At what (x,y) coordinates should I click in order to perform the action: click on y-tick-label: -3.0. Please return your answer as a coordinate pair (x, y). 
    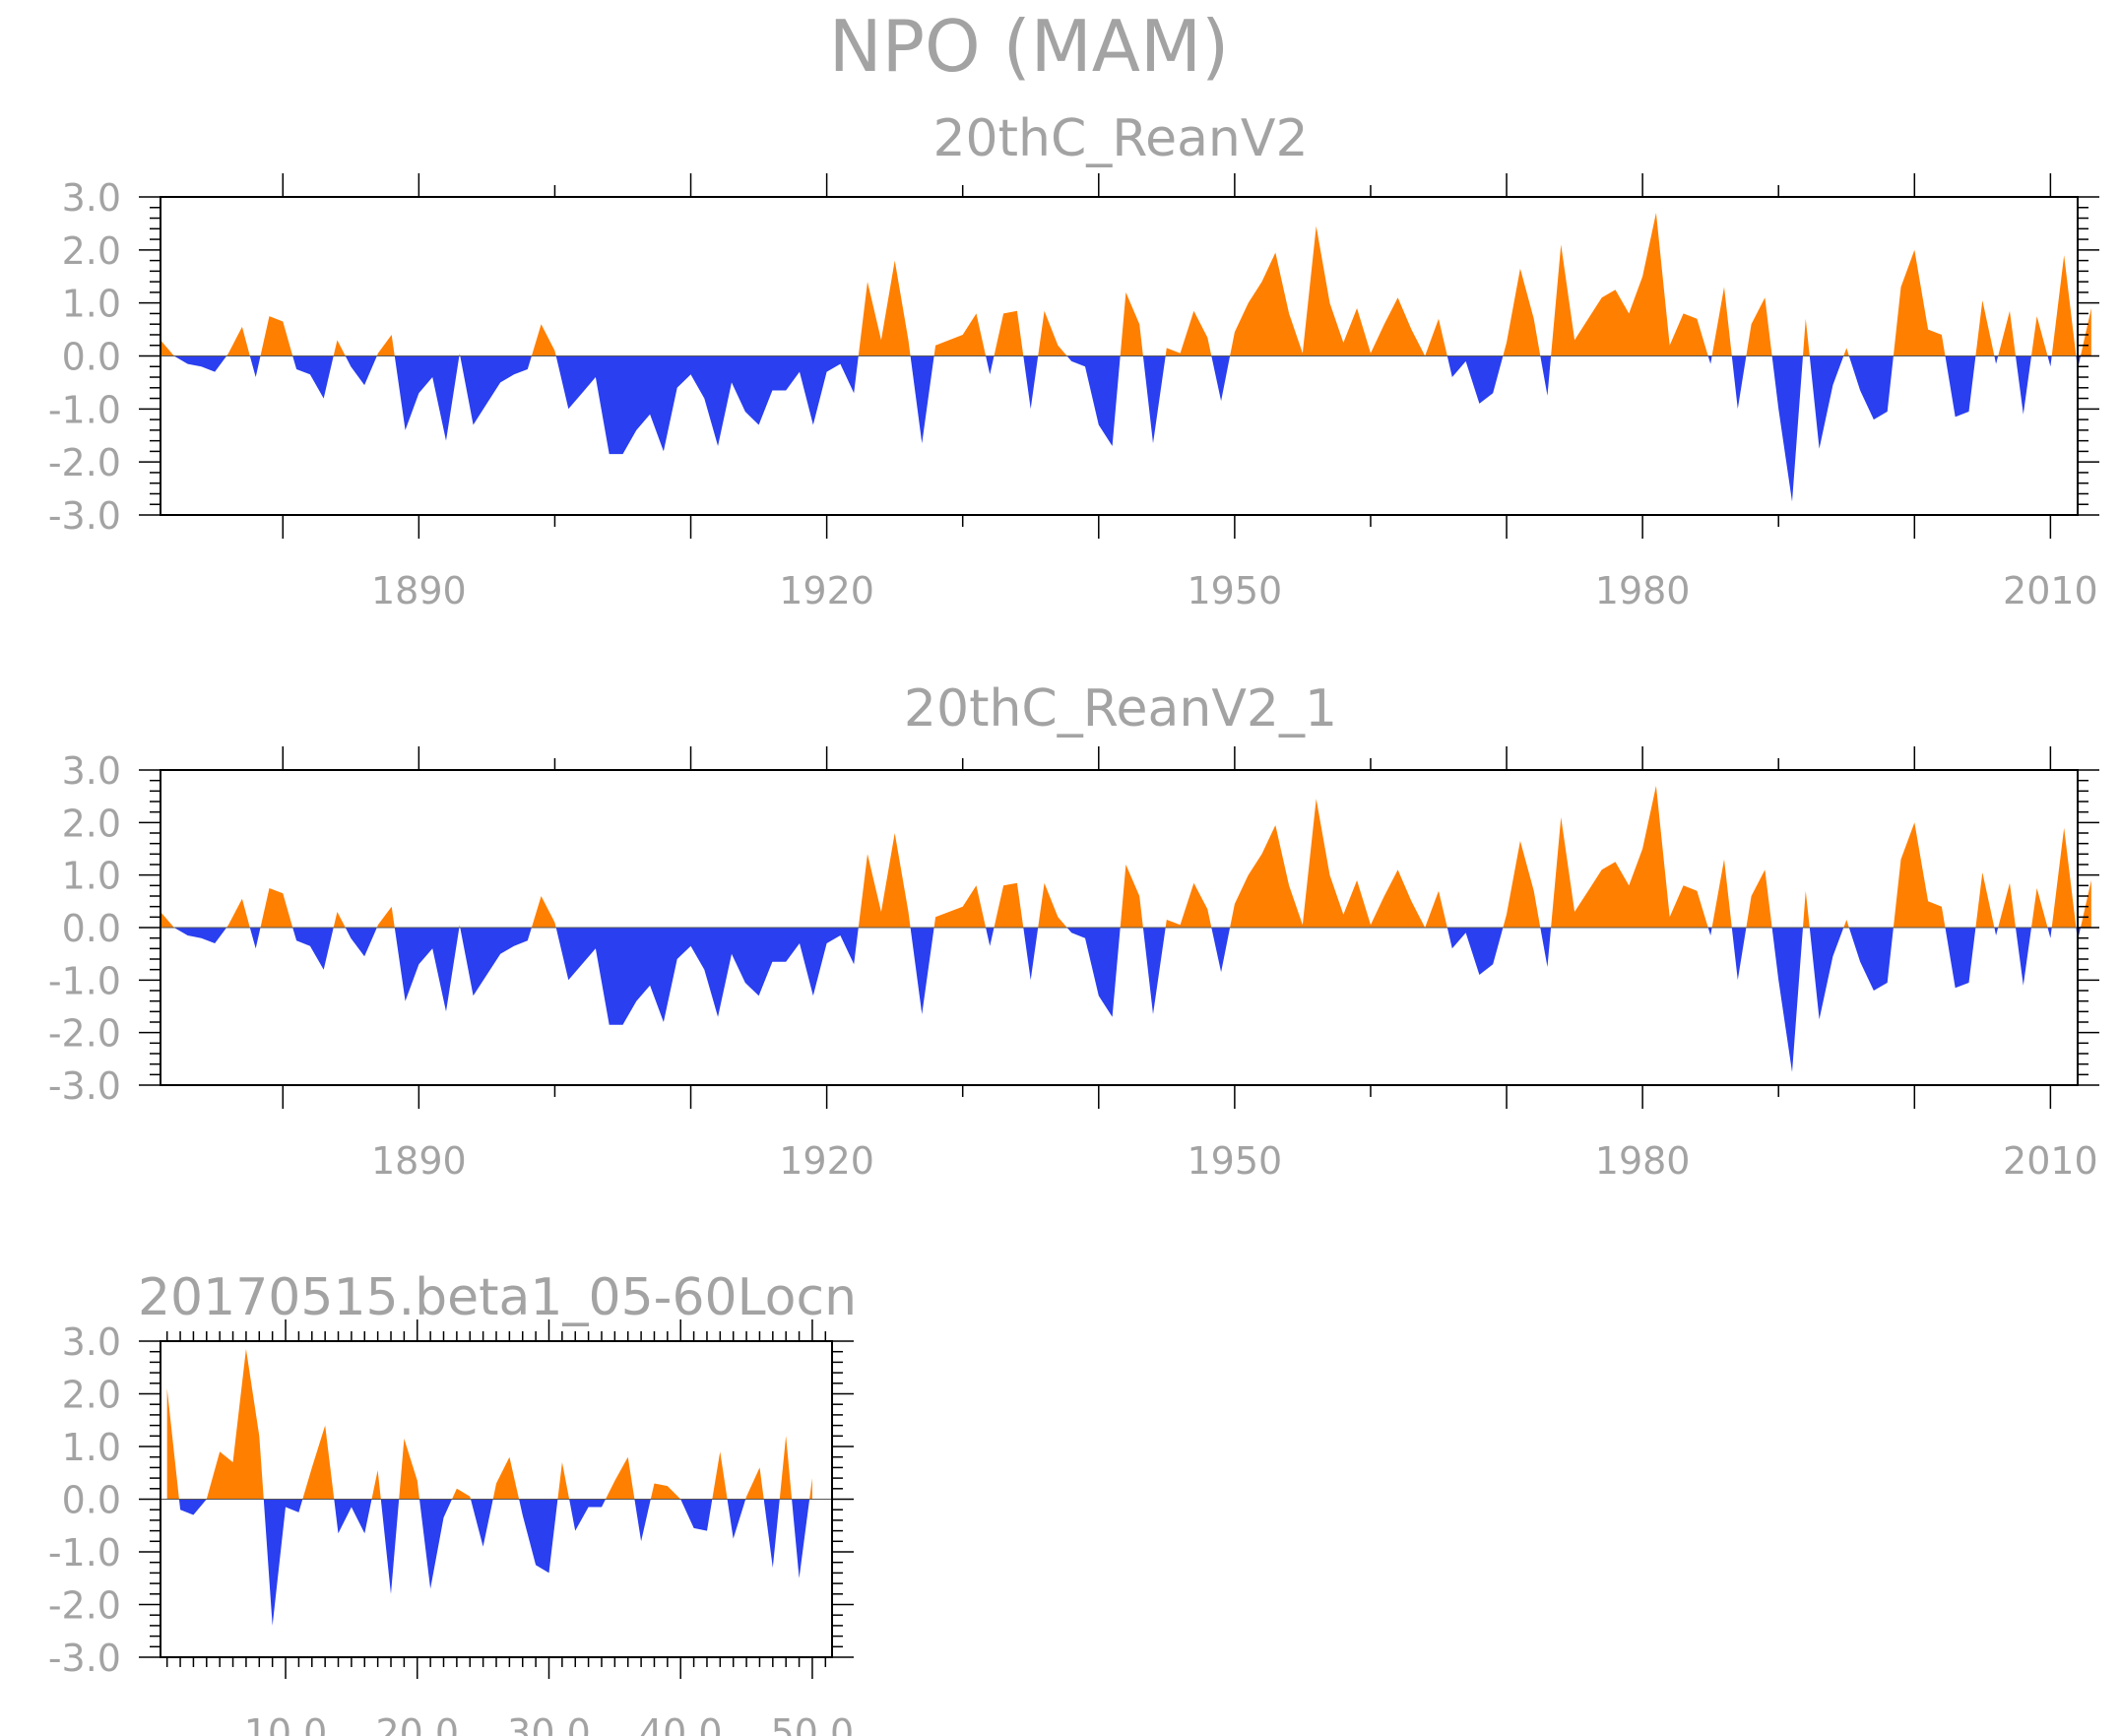
    Looking at the image, I should click on (84, 1658).